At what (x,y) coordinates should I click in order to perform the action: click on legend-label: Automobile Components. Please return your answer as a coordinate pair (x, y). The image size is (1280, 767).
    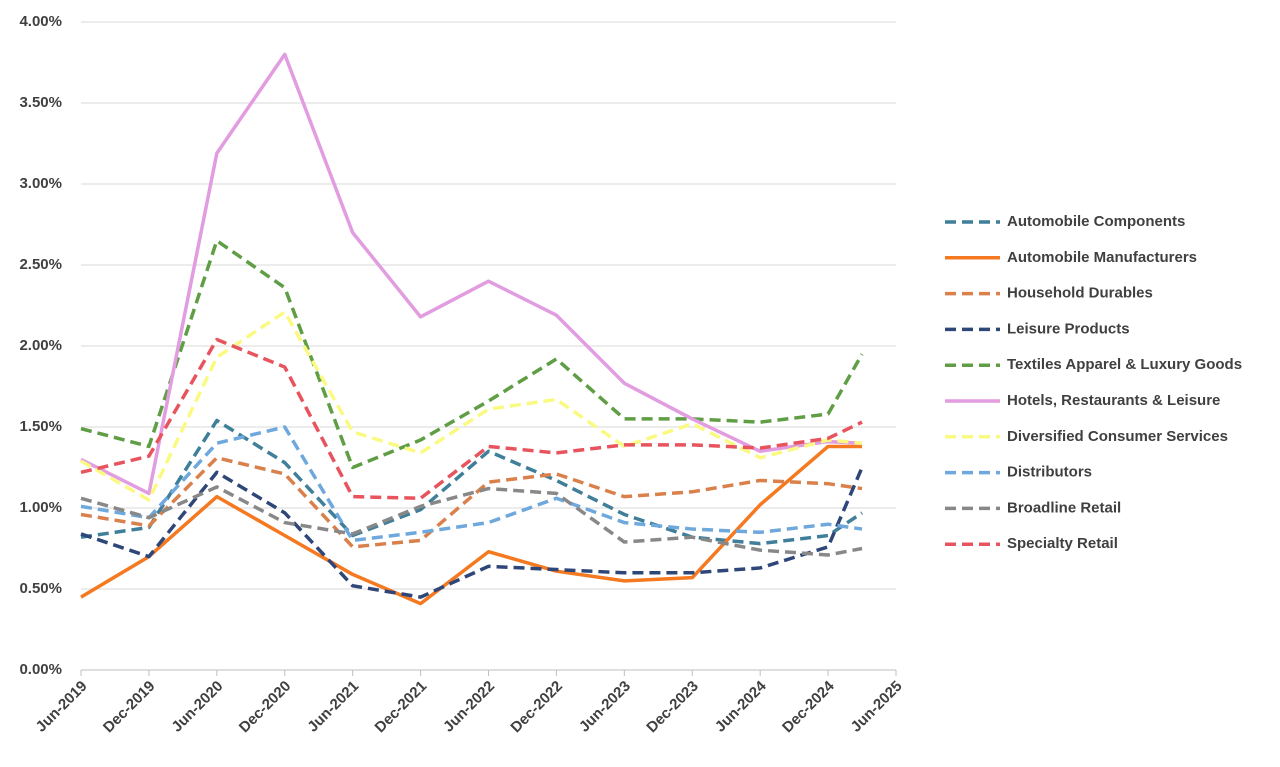
    Looking at the image, I should click on (1096, 221).